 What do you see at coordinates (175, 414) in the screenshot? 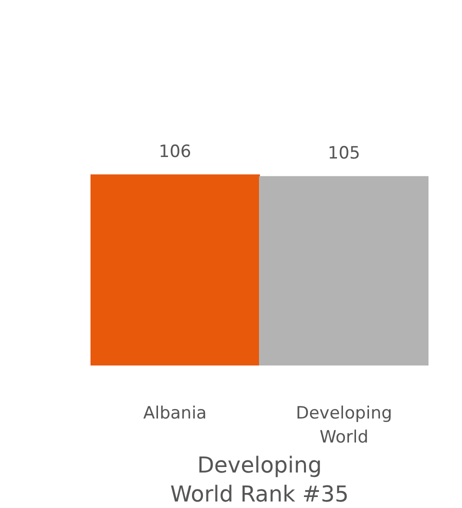
I see `x-tick-label: Albania` at bounding box center [175, 414].